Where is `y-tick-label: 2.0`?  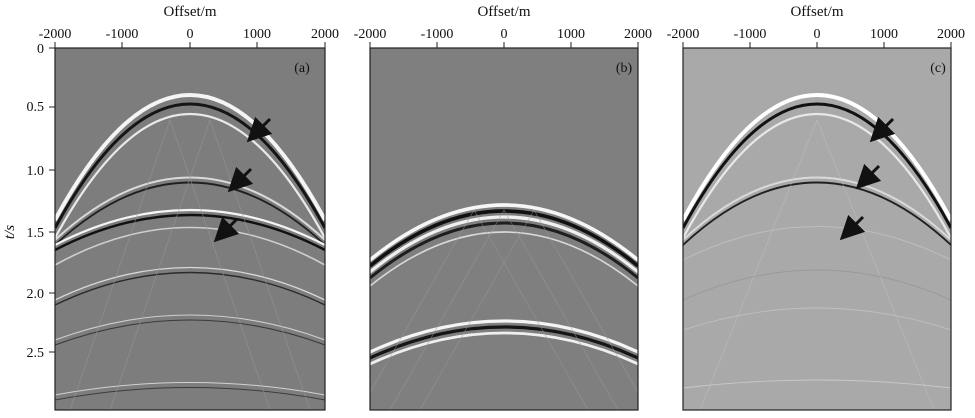
y-tick-label: 2.0 is located at coordinates (36, 294).